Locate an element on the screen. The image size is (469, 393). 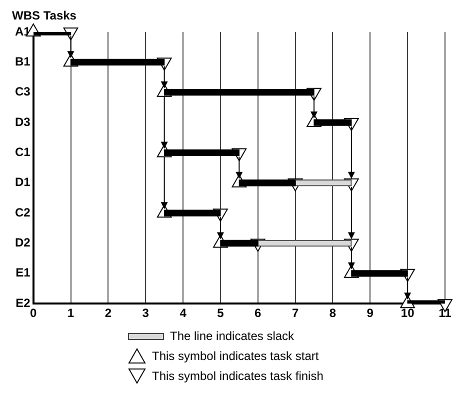
y-tick-label: D1 is located at coordinates (22, 182).